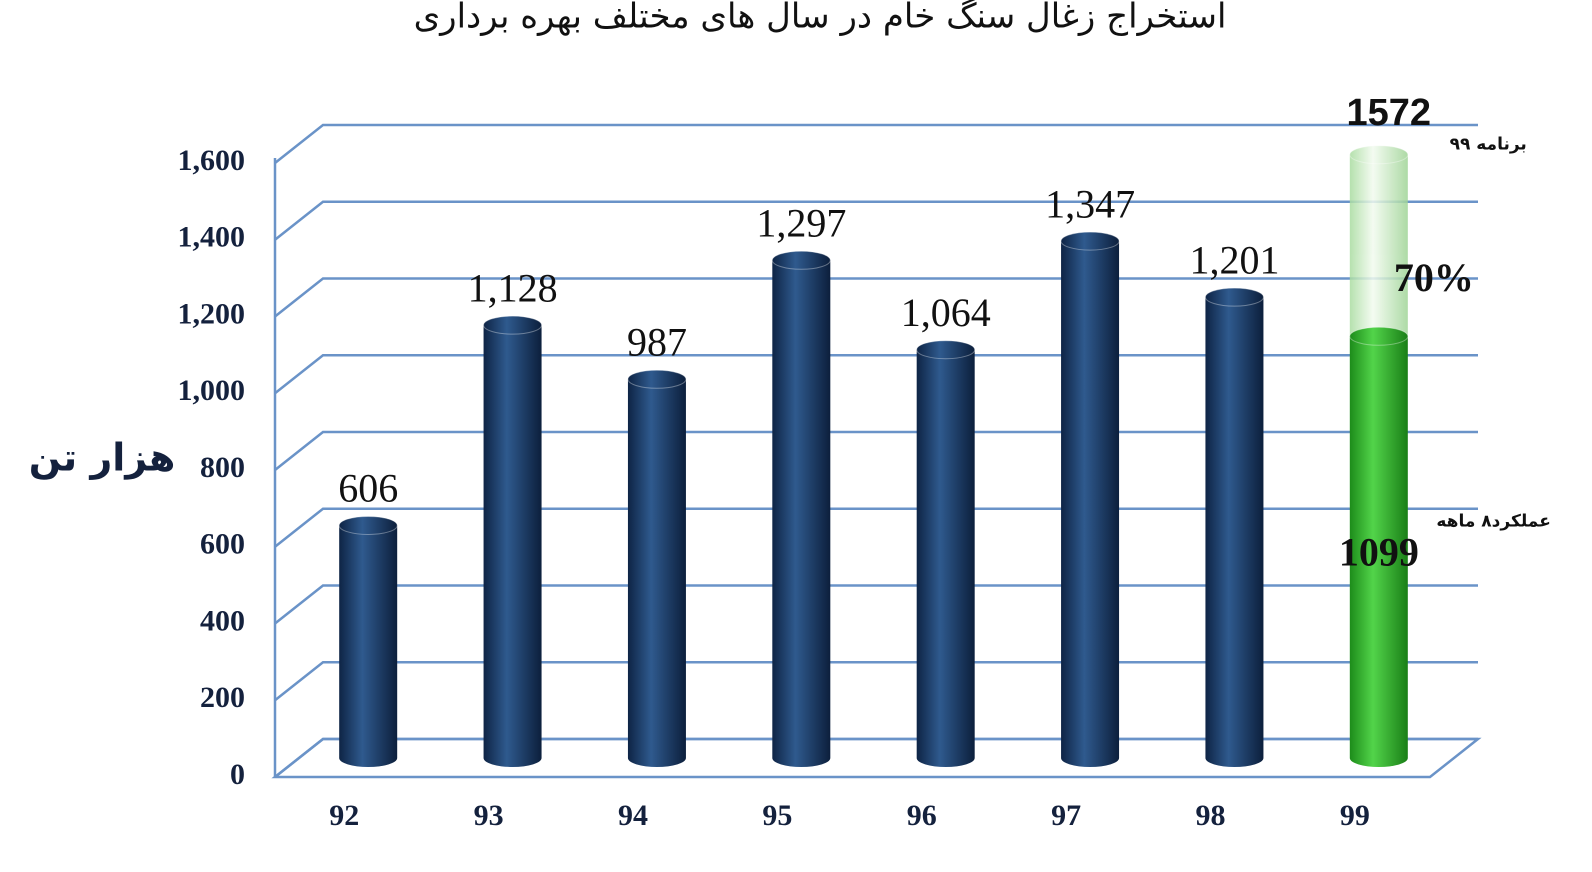 The image size is (1592, 872). Describe the element at coordinates (344, 815) in the screenshot. I see `x-tick-label: 92` at that location.